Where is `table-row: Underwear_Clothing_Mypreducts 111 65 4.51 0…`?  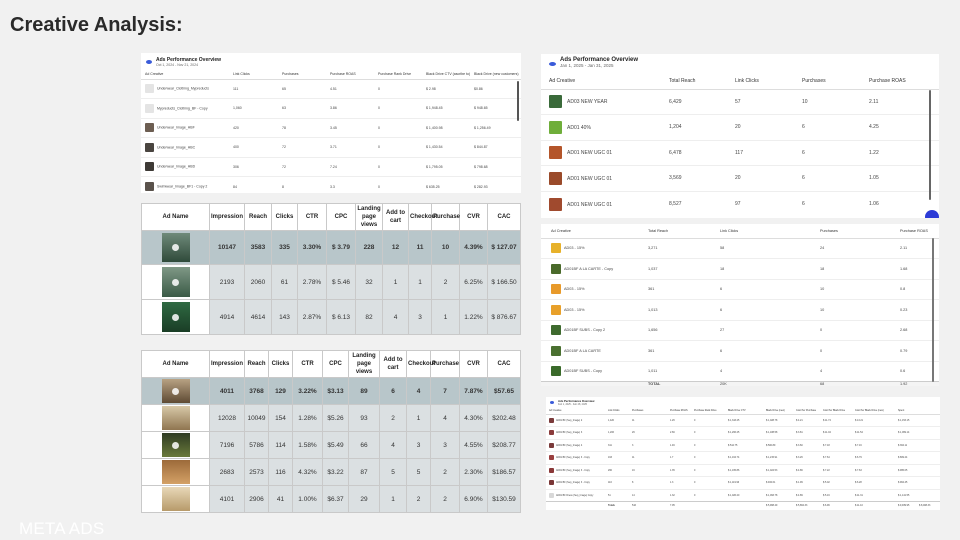 table-row: Underwear_Clothing_Mypreducts 111 65 4.51 0… is located at coordinates (331, 89).